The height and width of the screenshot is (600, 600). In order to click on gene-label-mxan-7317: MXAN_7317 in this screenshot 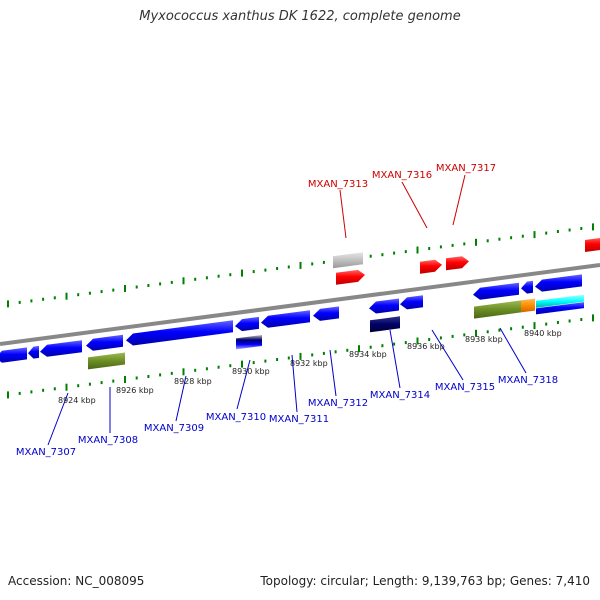, I will do `click(466, 168)`.